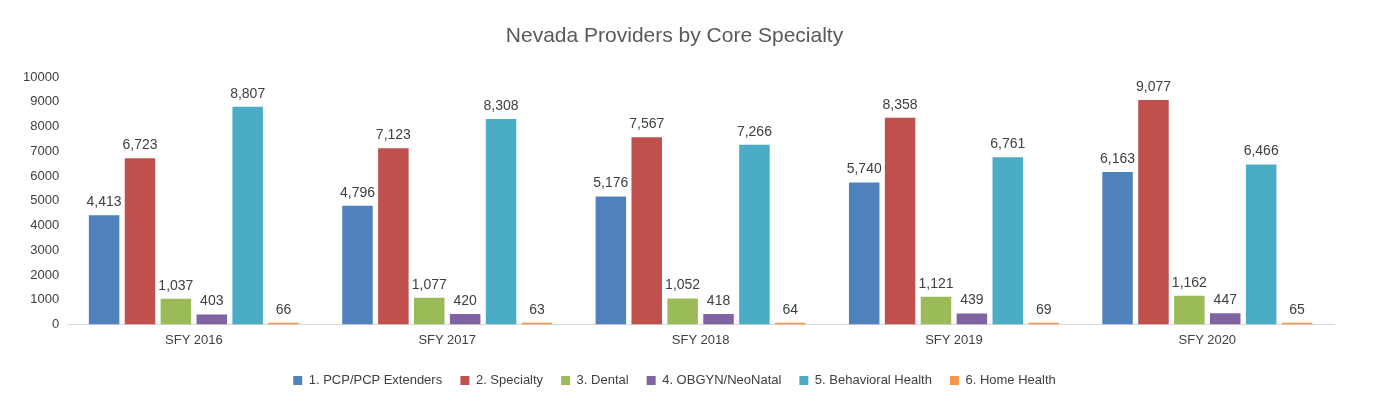  What do you see at coordinates (722, 380) in the screenshot?
I see `legend-label: 4. OBGYN/NeoNatal` at bounding box center [722, 380].